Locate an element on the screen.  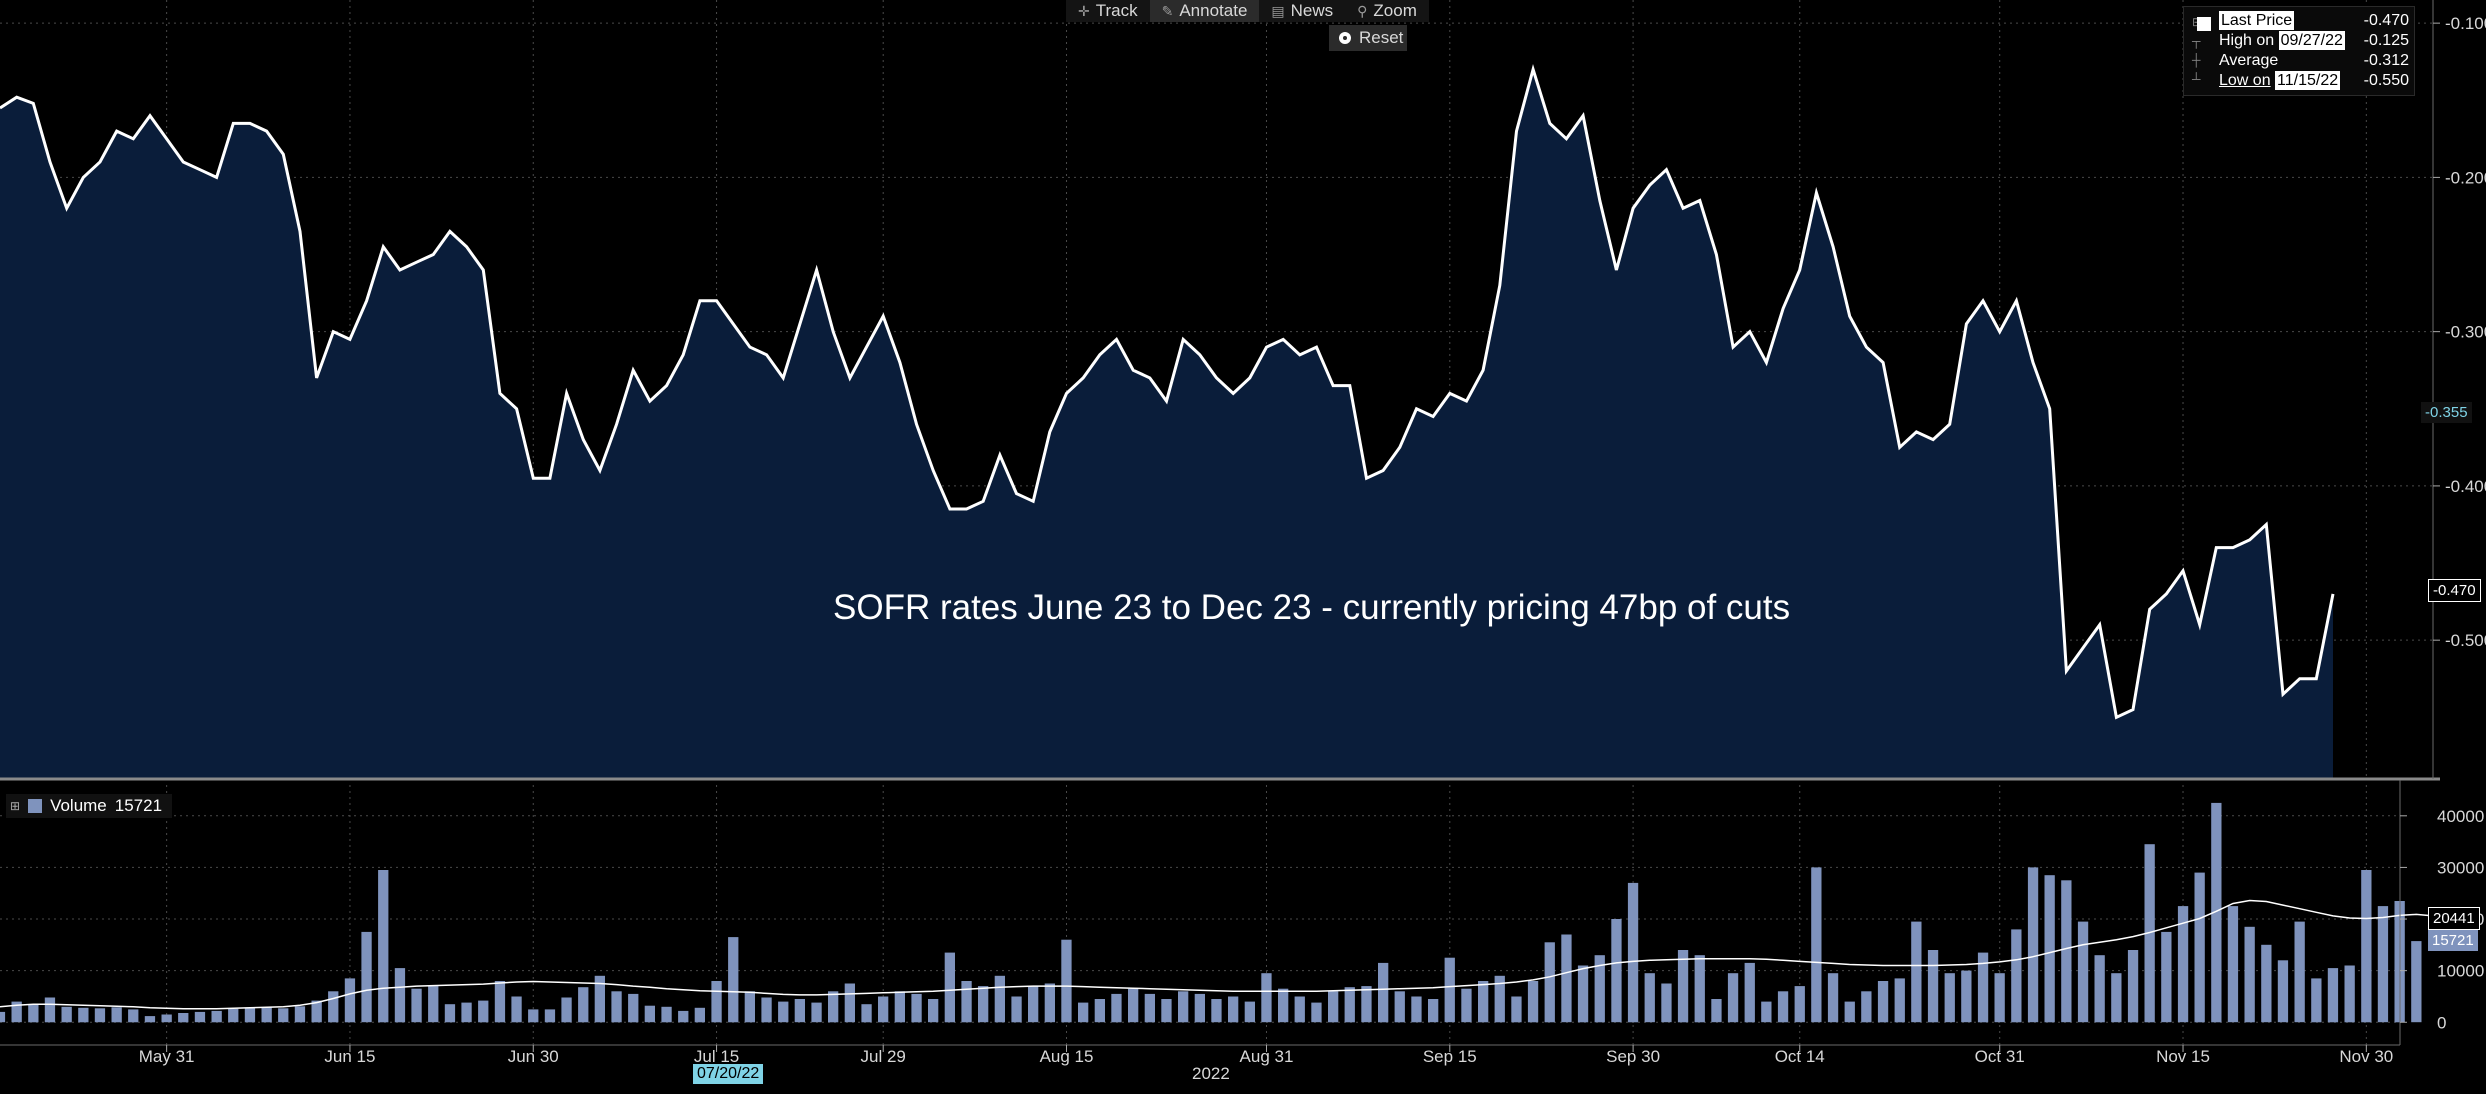
price-tick-label: -0.200 is located at coordinates (2465, 177).